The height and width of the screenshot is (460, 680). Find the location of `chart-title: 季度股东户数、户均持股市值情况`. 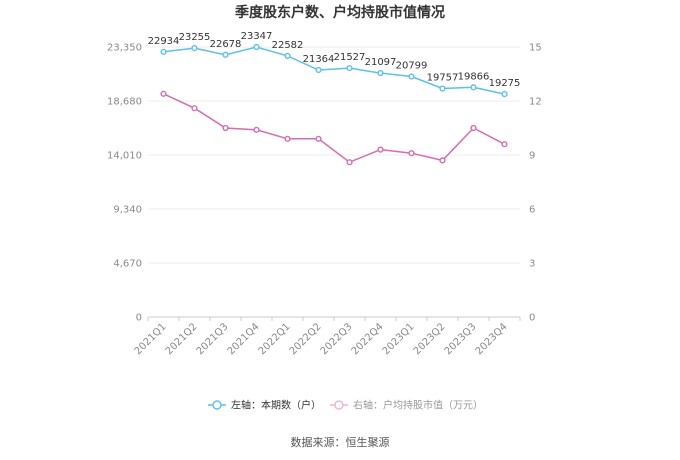

chart-title: 季度股东户数、户均持股市值情况 is located at coordinates (339, 12).